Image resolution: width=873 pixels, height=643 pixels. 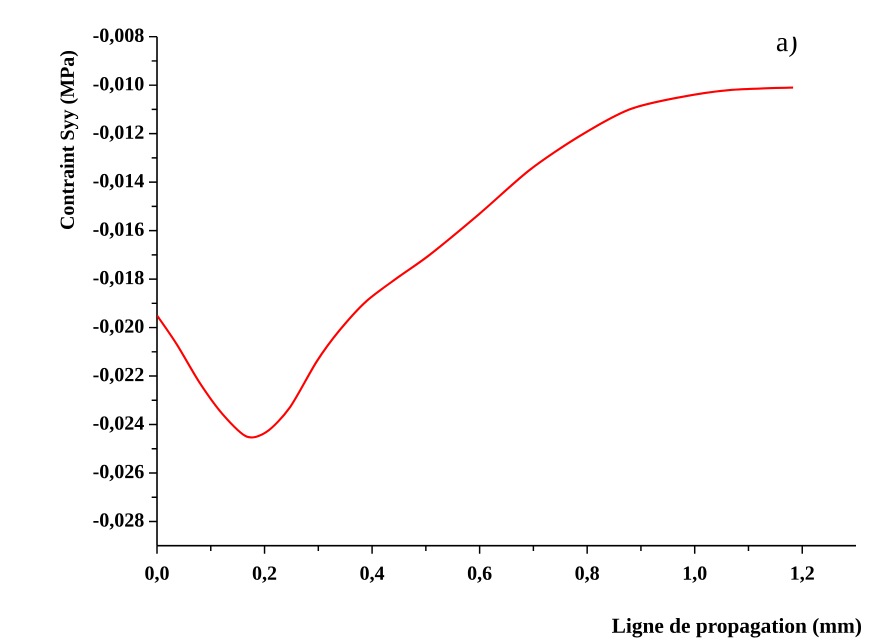 What do you see at coordinates (737, 628) in the screenshot?
I see `x-axis-title: Ligne de propagation (mm)` at bounding box center [737, 628].